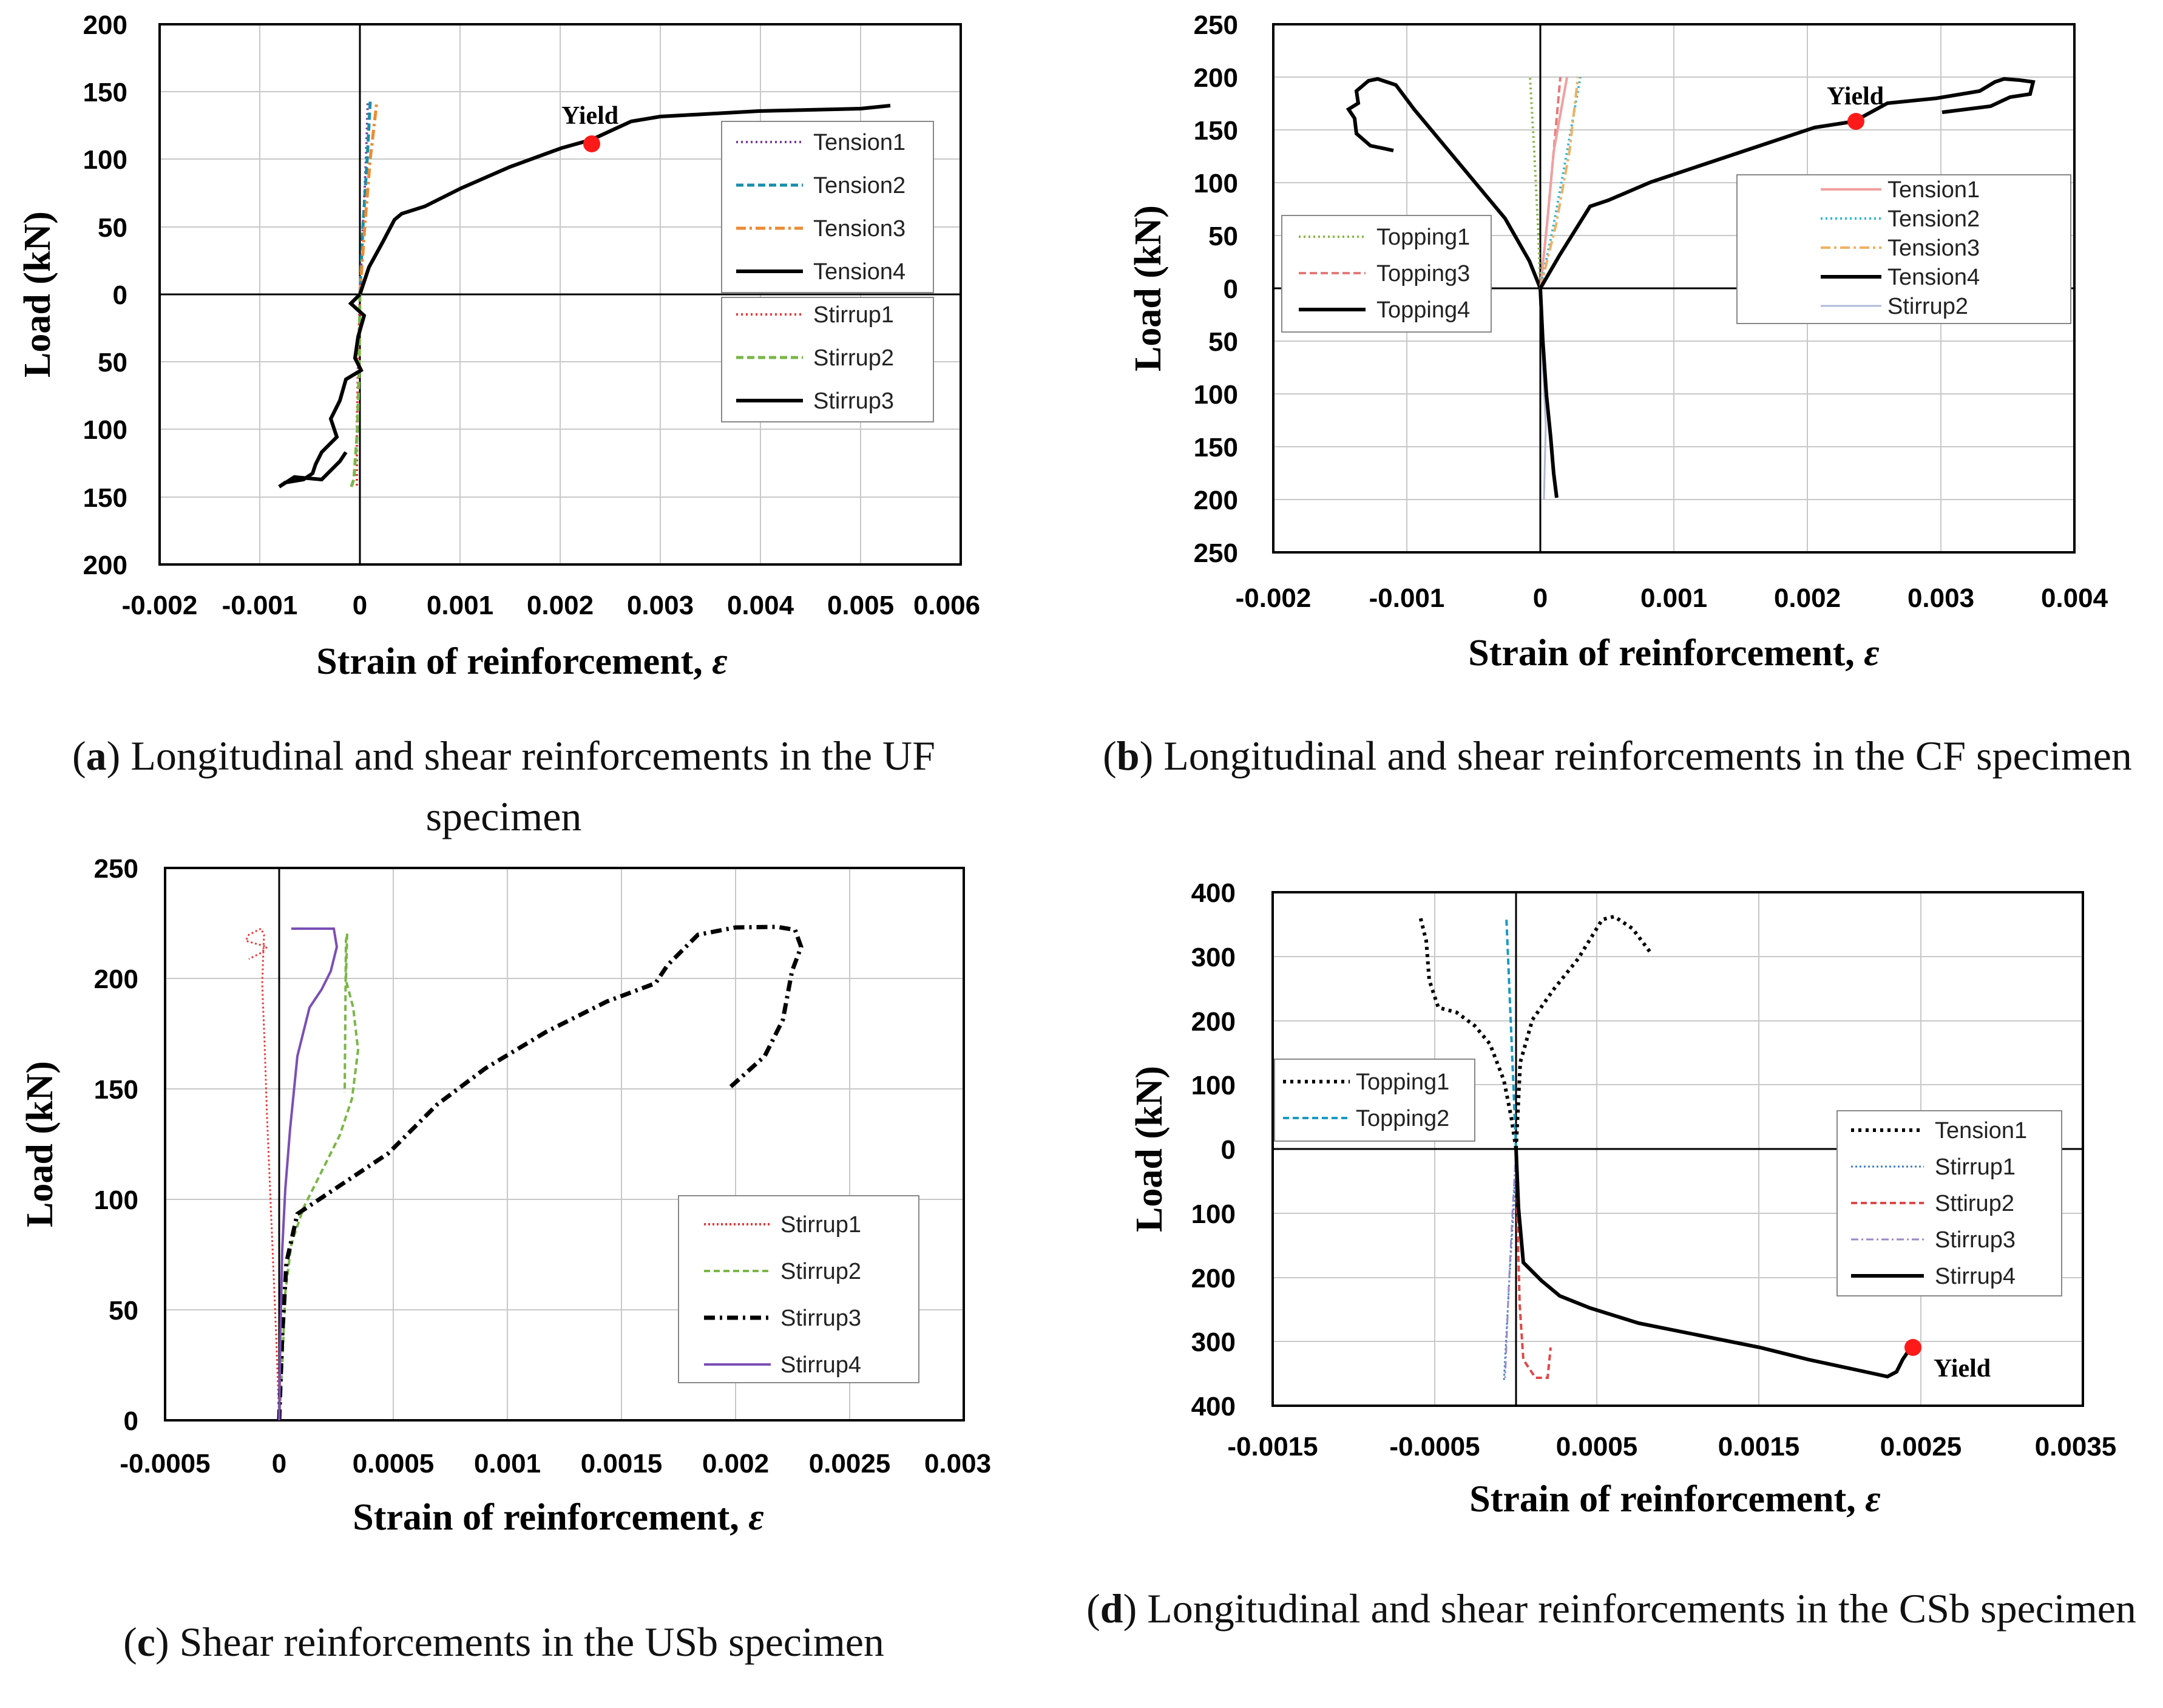 The width and height of the screenshot is (2163, 1708). I want to click on panel-b-ytick: 250, so click(1216, 553).